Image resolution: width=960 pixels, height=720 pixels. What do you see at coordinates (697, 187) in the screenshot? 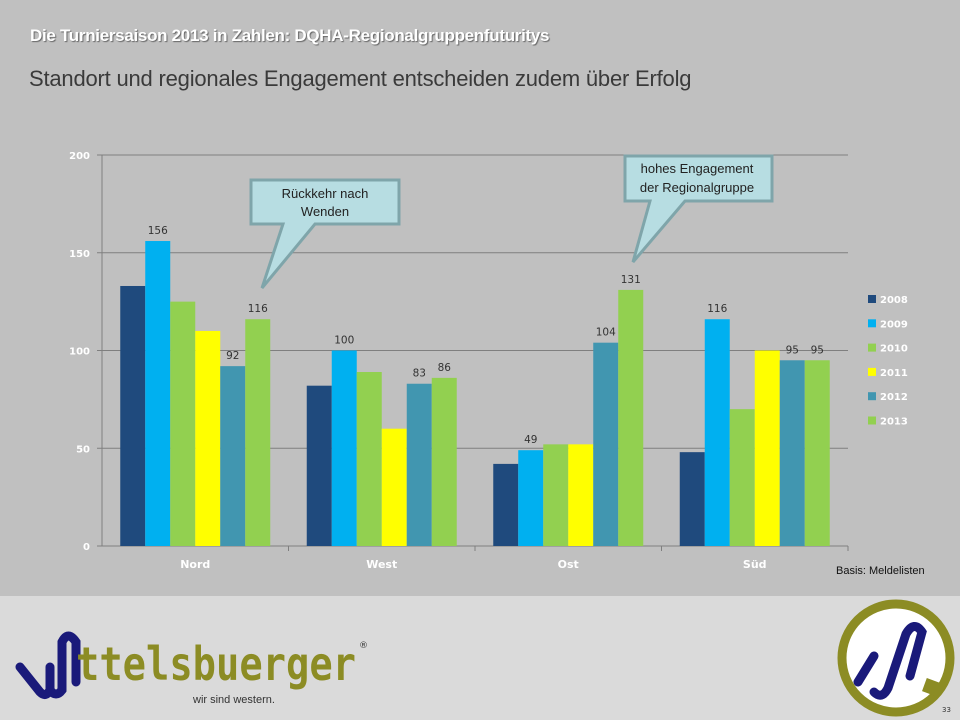
I see `callout-ost-line-2: der Regionalgruppe` at bounding box center [697, 187].